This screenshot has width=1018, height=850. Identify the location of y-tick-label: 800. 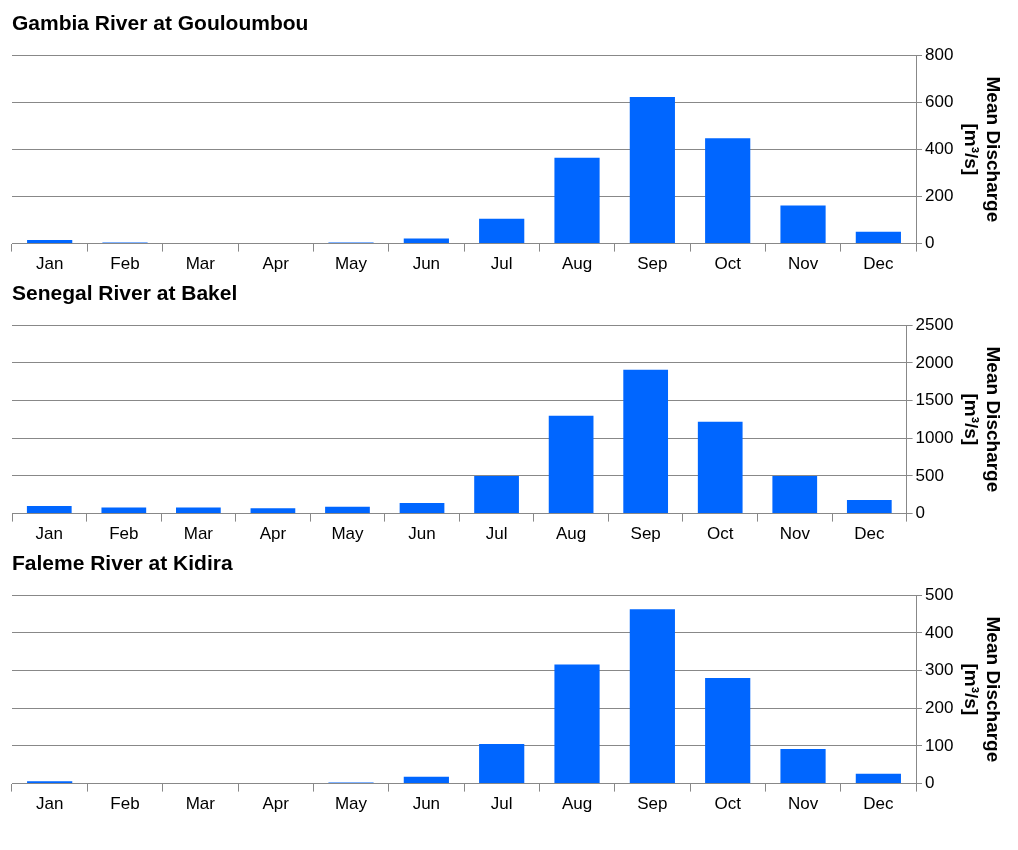
(939, 54).